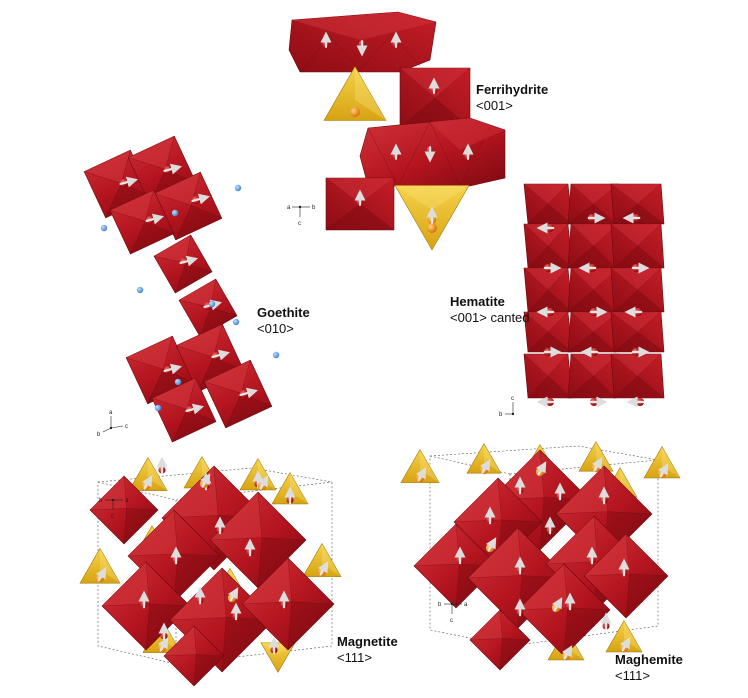 The image size is (748, 698). I want to click on ferrihydrite-structure, so click(397, 131).